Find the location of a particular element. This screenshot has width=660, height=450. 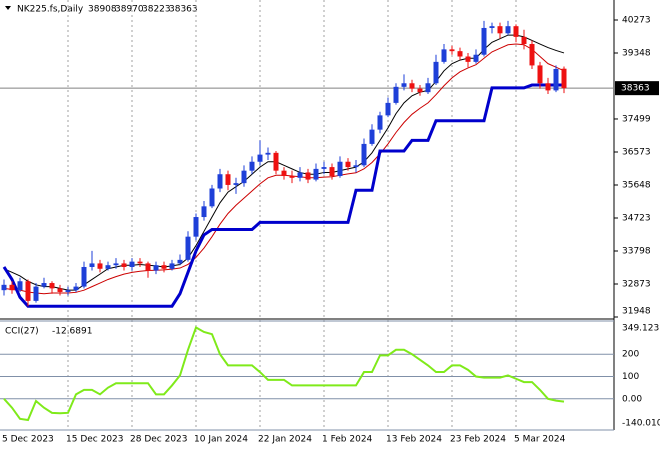

menu-arrow is located at coordinates (8, 8).